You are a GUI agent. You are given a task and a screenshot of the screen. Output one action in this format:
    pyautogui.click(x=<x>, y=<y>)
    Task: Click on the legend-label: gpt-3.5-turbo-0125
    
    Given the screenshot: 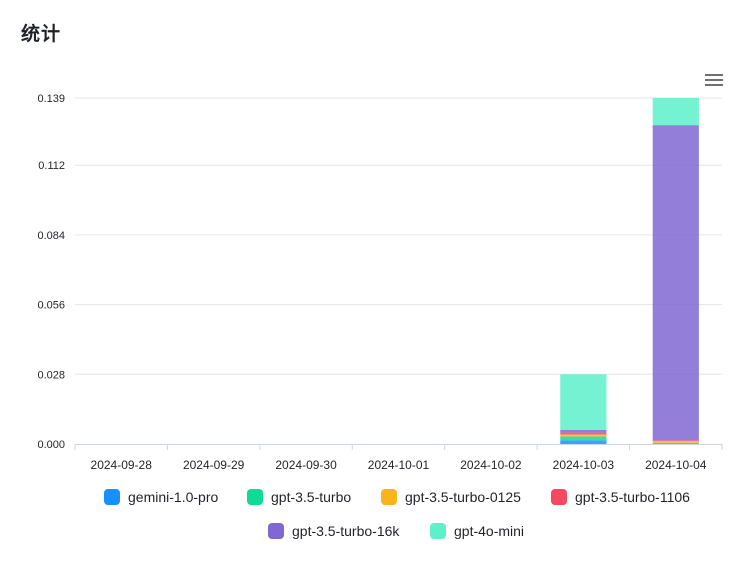 What is the action you would take?
    pyautogui.click(x=463, y=497)
    